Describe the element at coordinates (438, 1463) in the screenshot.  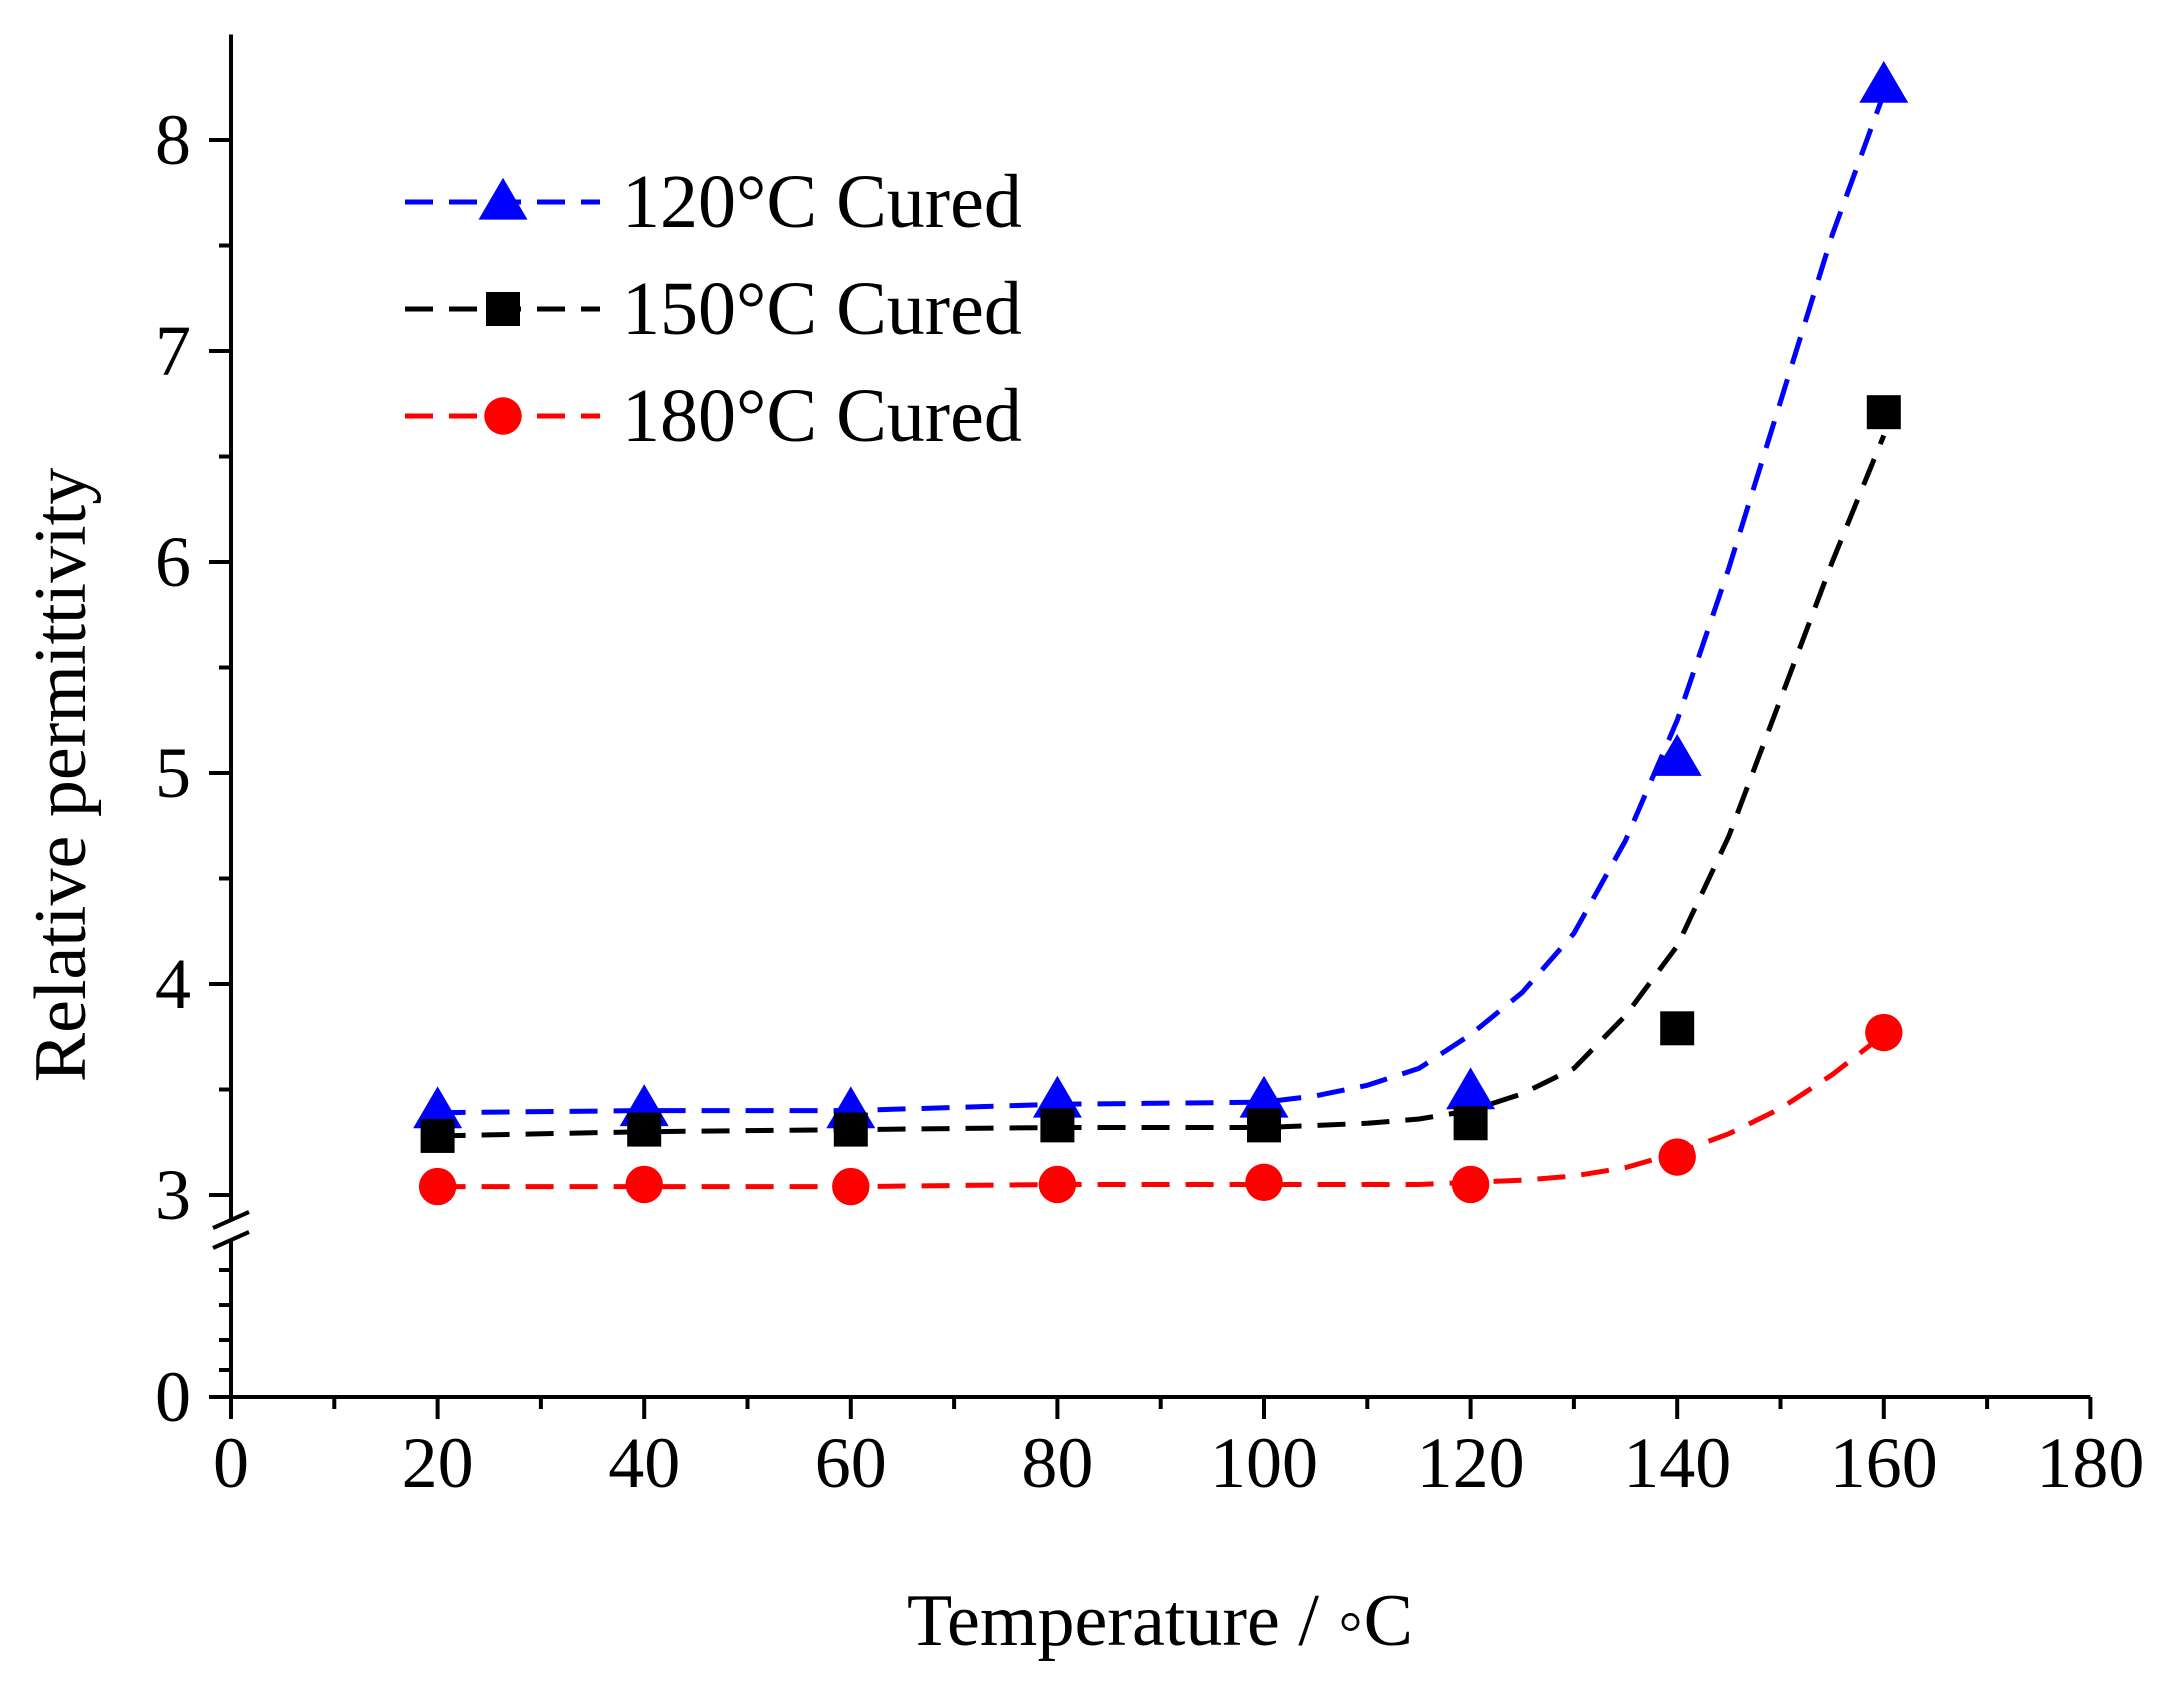
I see `x-tick-label: 20` at that location.